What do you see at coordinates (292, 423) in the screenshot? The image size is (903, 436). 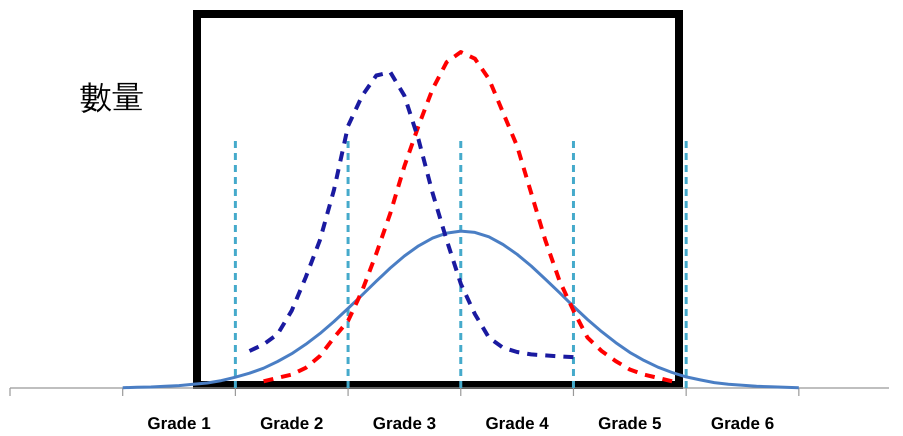 I see `x-tick-label: Grade 2` at bounding box center [292, 423].